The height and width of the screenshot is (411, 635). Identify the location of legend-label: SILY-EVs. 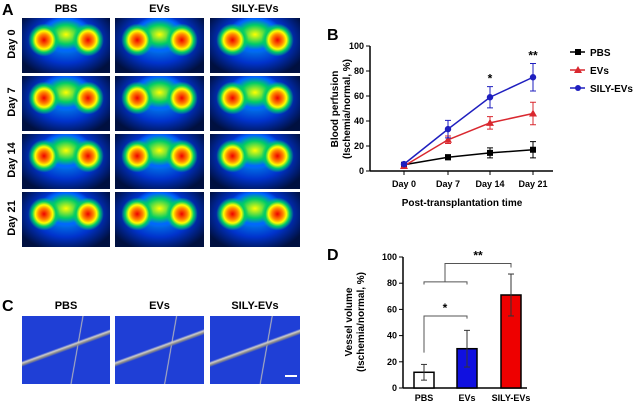
(611, 89).